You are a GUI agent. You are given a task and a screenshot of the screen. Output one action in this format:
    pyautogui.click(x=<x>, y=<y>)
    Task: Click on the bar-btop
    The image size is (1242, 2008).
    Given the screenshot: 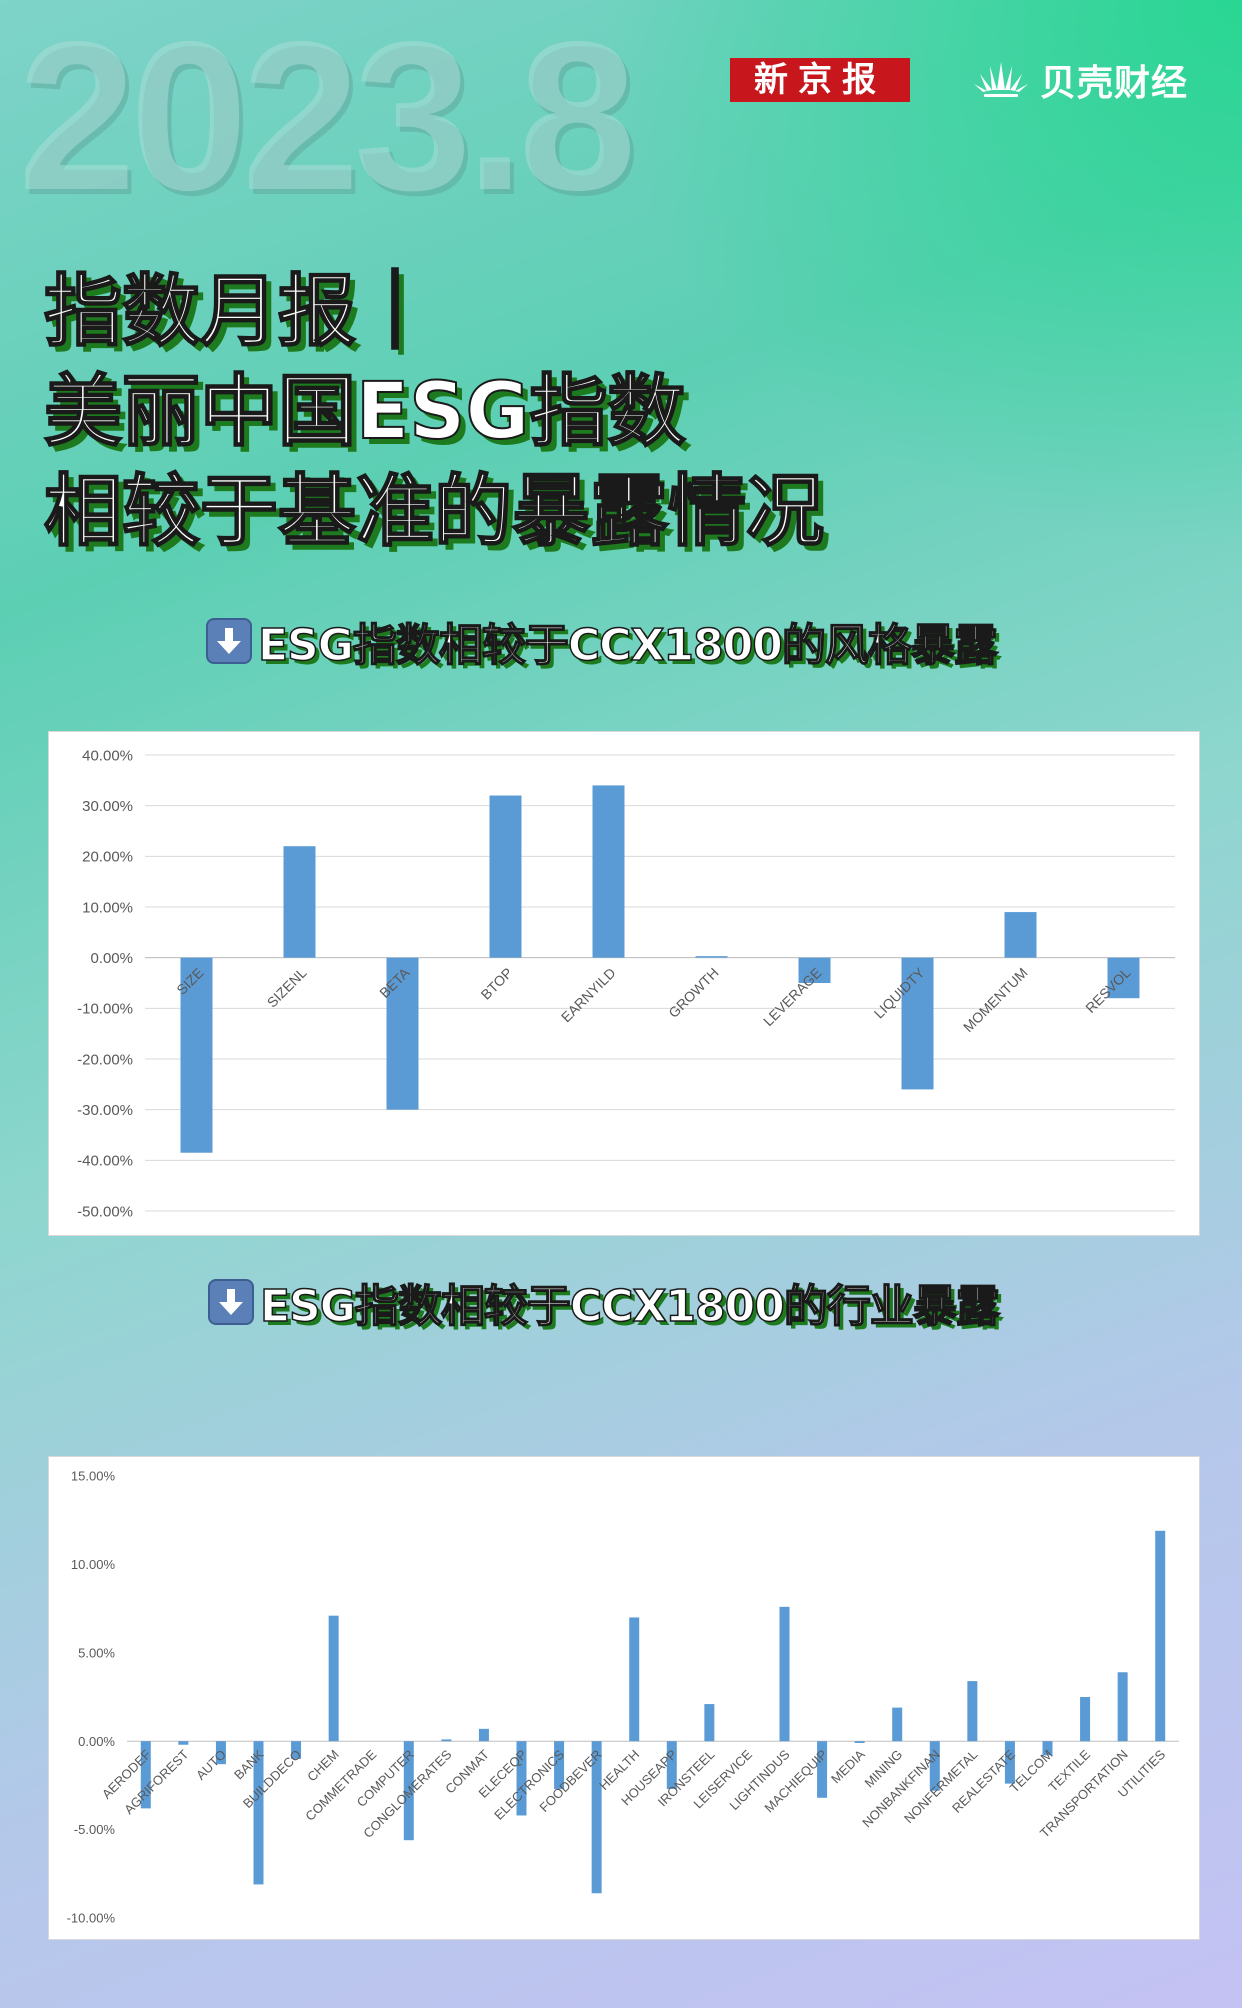 What is the action you would take?
    pyautogui.click(x=505, y=876)
    